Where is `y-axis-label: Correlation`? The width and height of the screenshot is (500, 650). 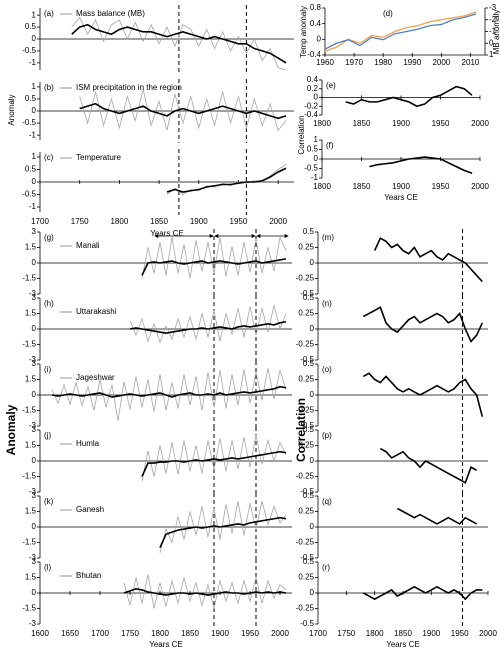
y-axis-label: Correlation is located at coordinates (301, 430).